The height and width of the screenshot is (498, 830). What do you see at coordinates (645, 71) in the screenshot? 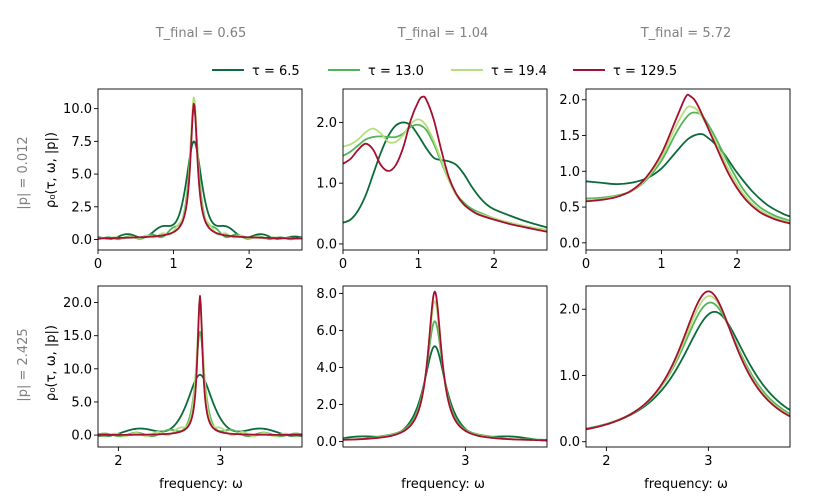
I see `legend-label-4: τ = 129.5` at bounding box center [645, 71].